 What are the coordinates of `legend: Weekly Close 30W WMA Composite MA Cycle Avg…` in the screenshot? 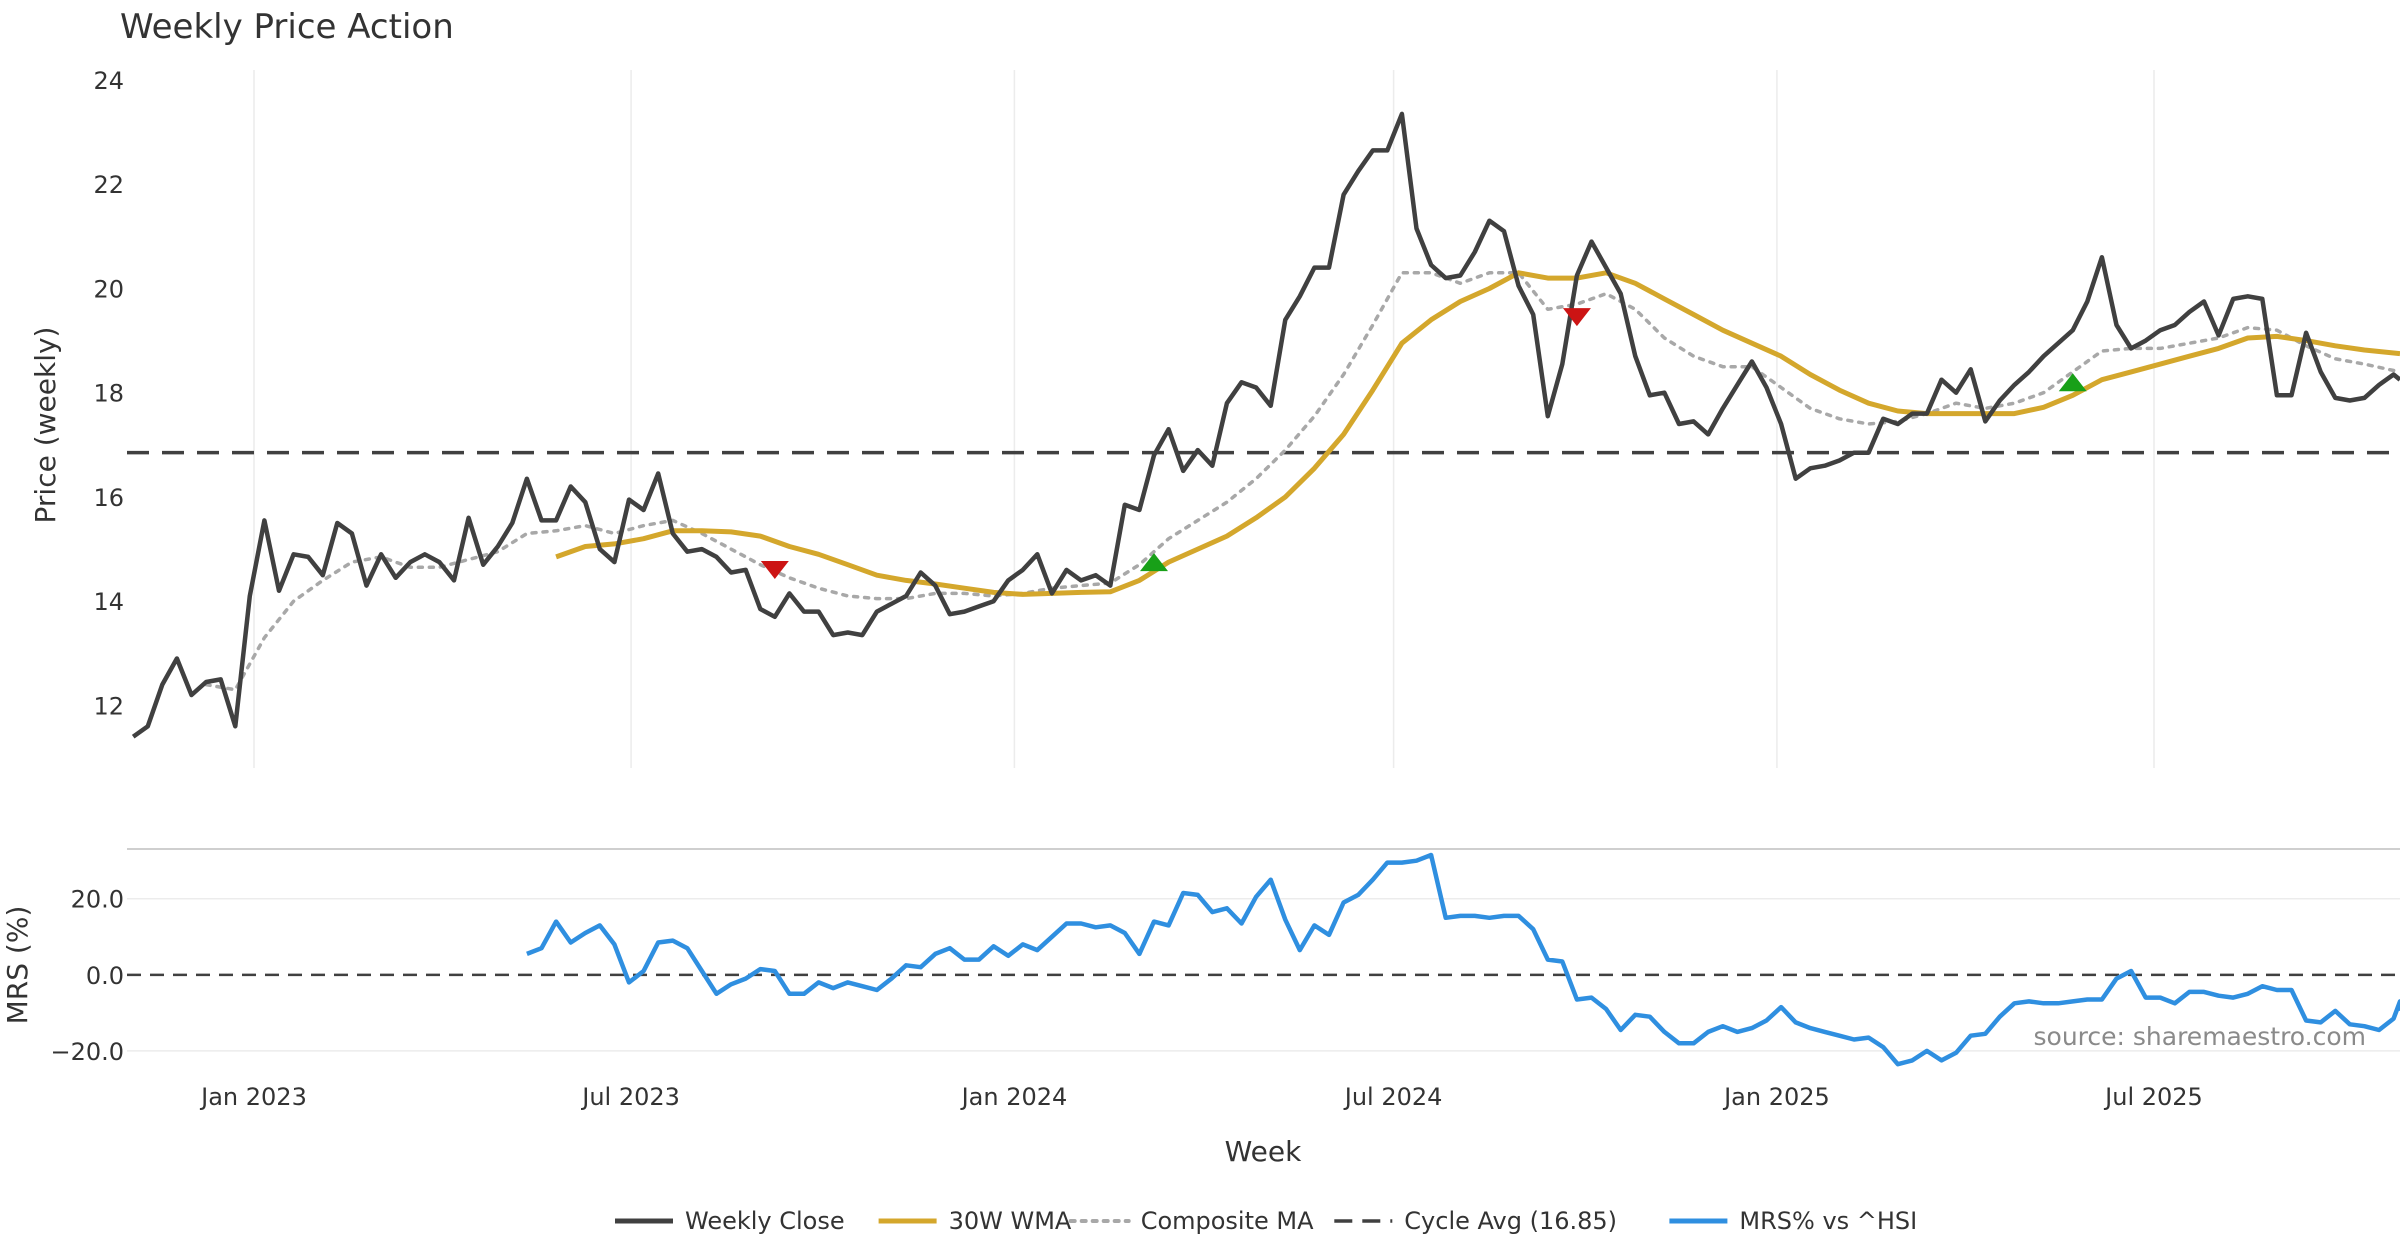 It's located at (1266, 1221).